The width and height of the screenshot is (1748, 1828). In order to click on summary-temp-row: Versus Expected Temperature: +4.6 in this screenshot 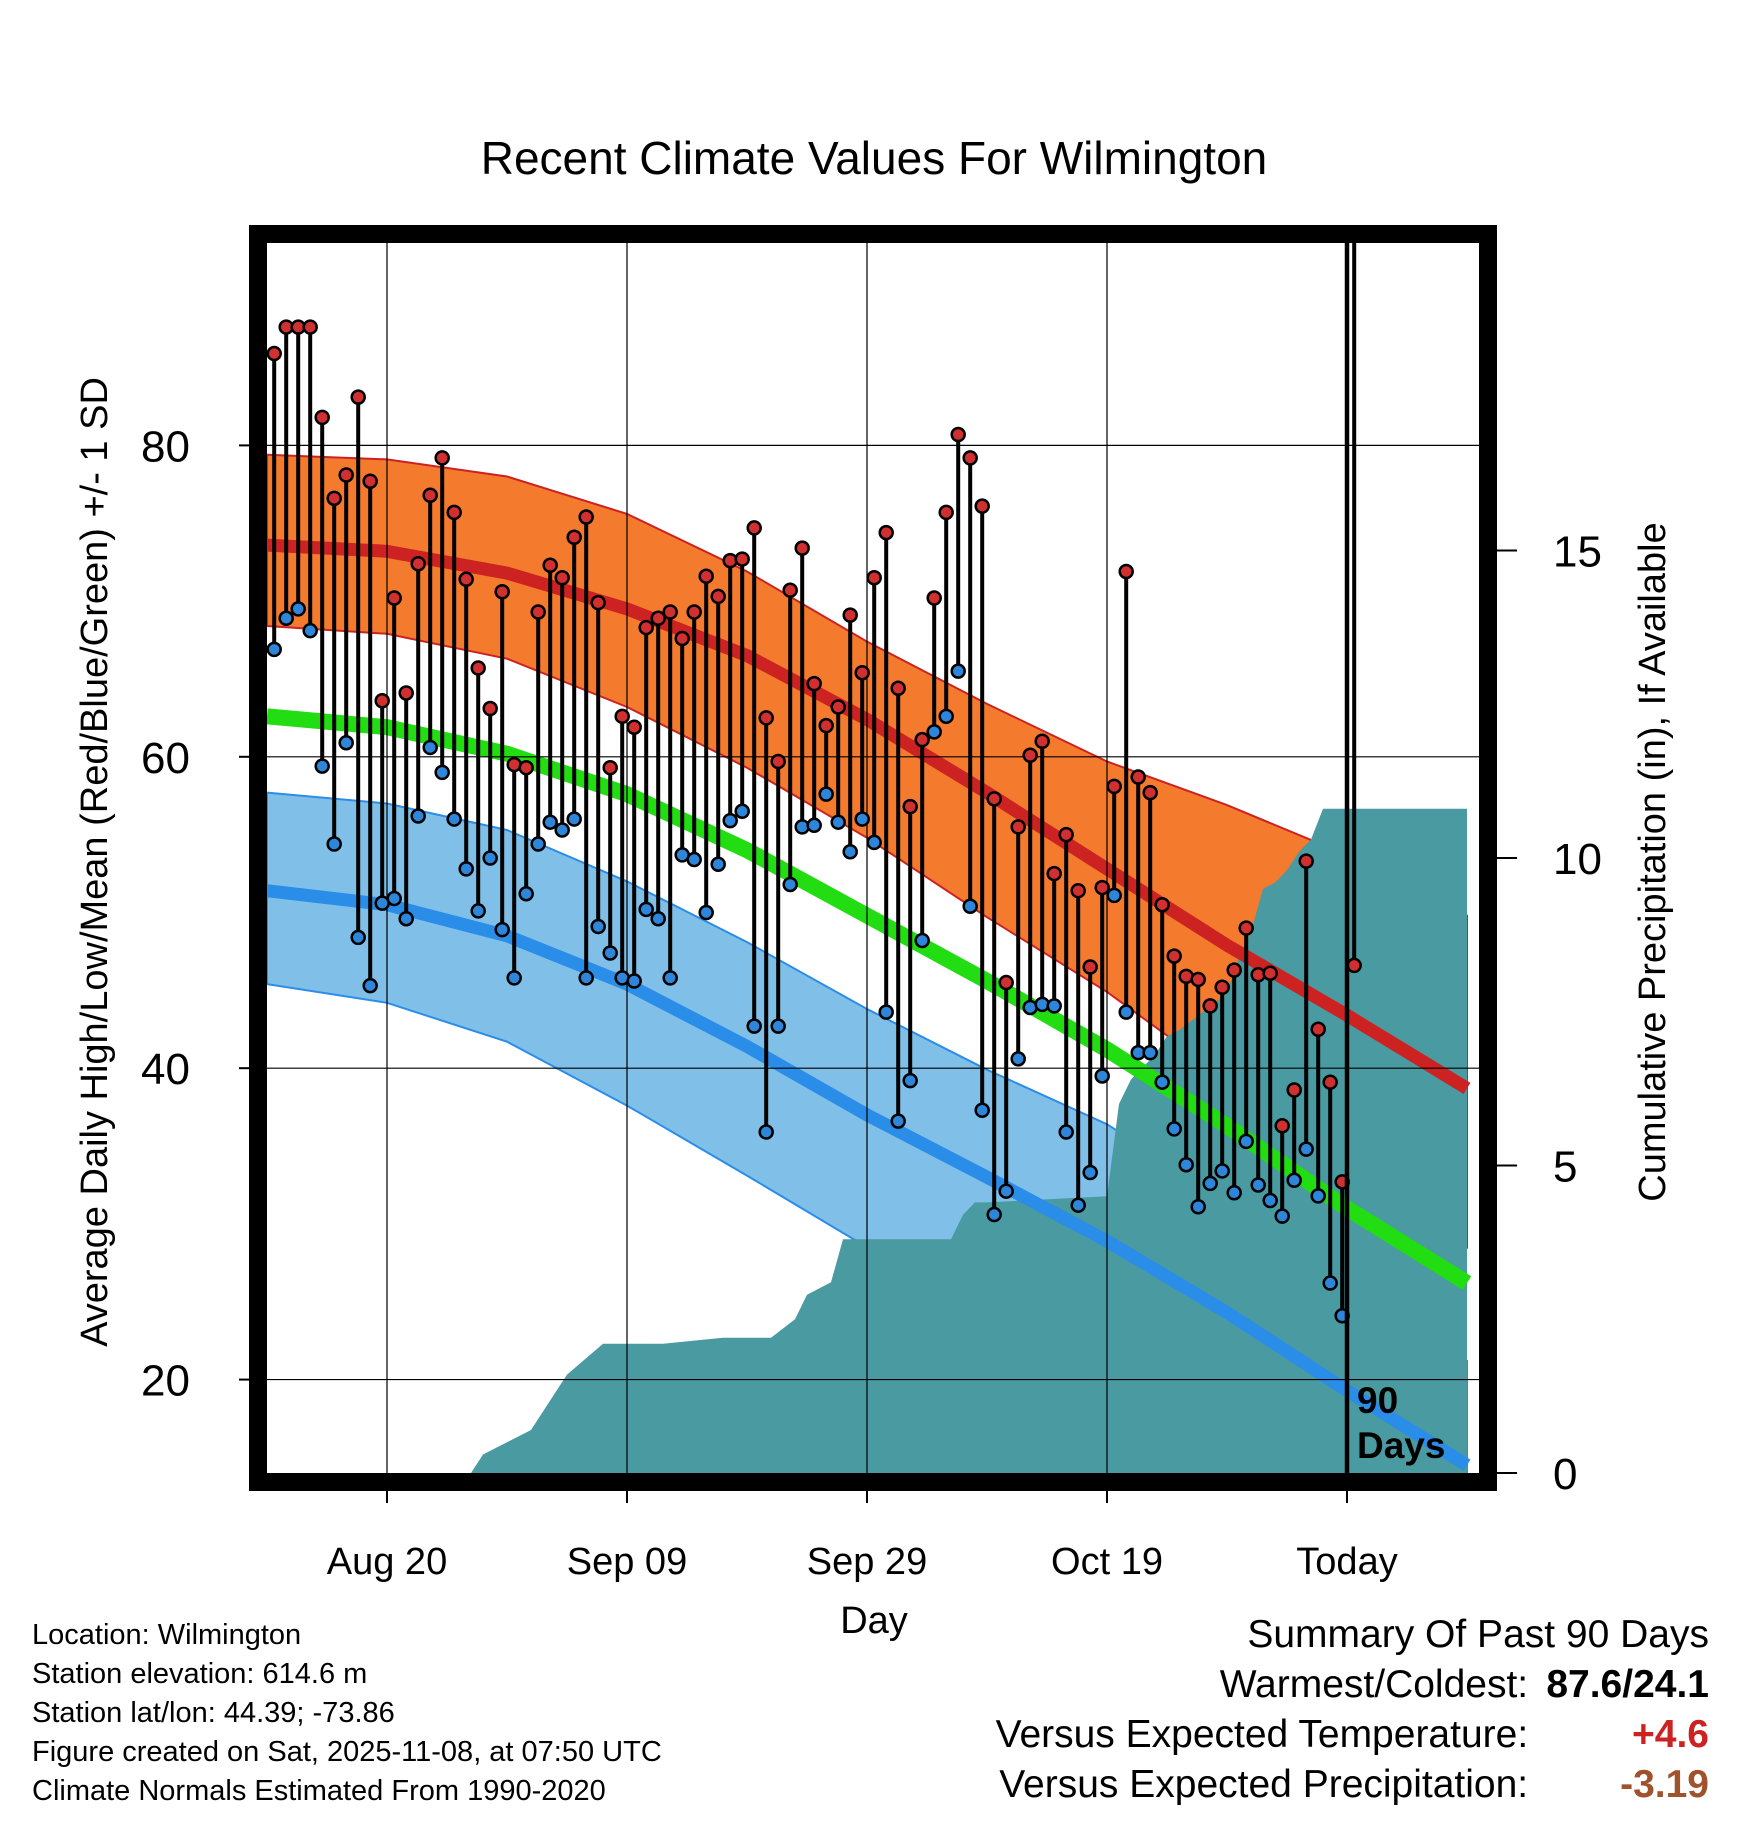, I will do `click(1352, 1735)`.